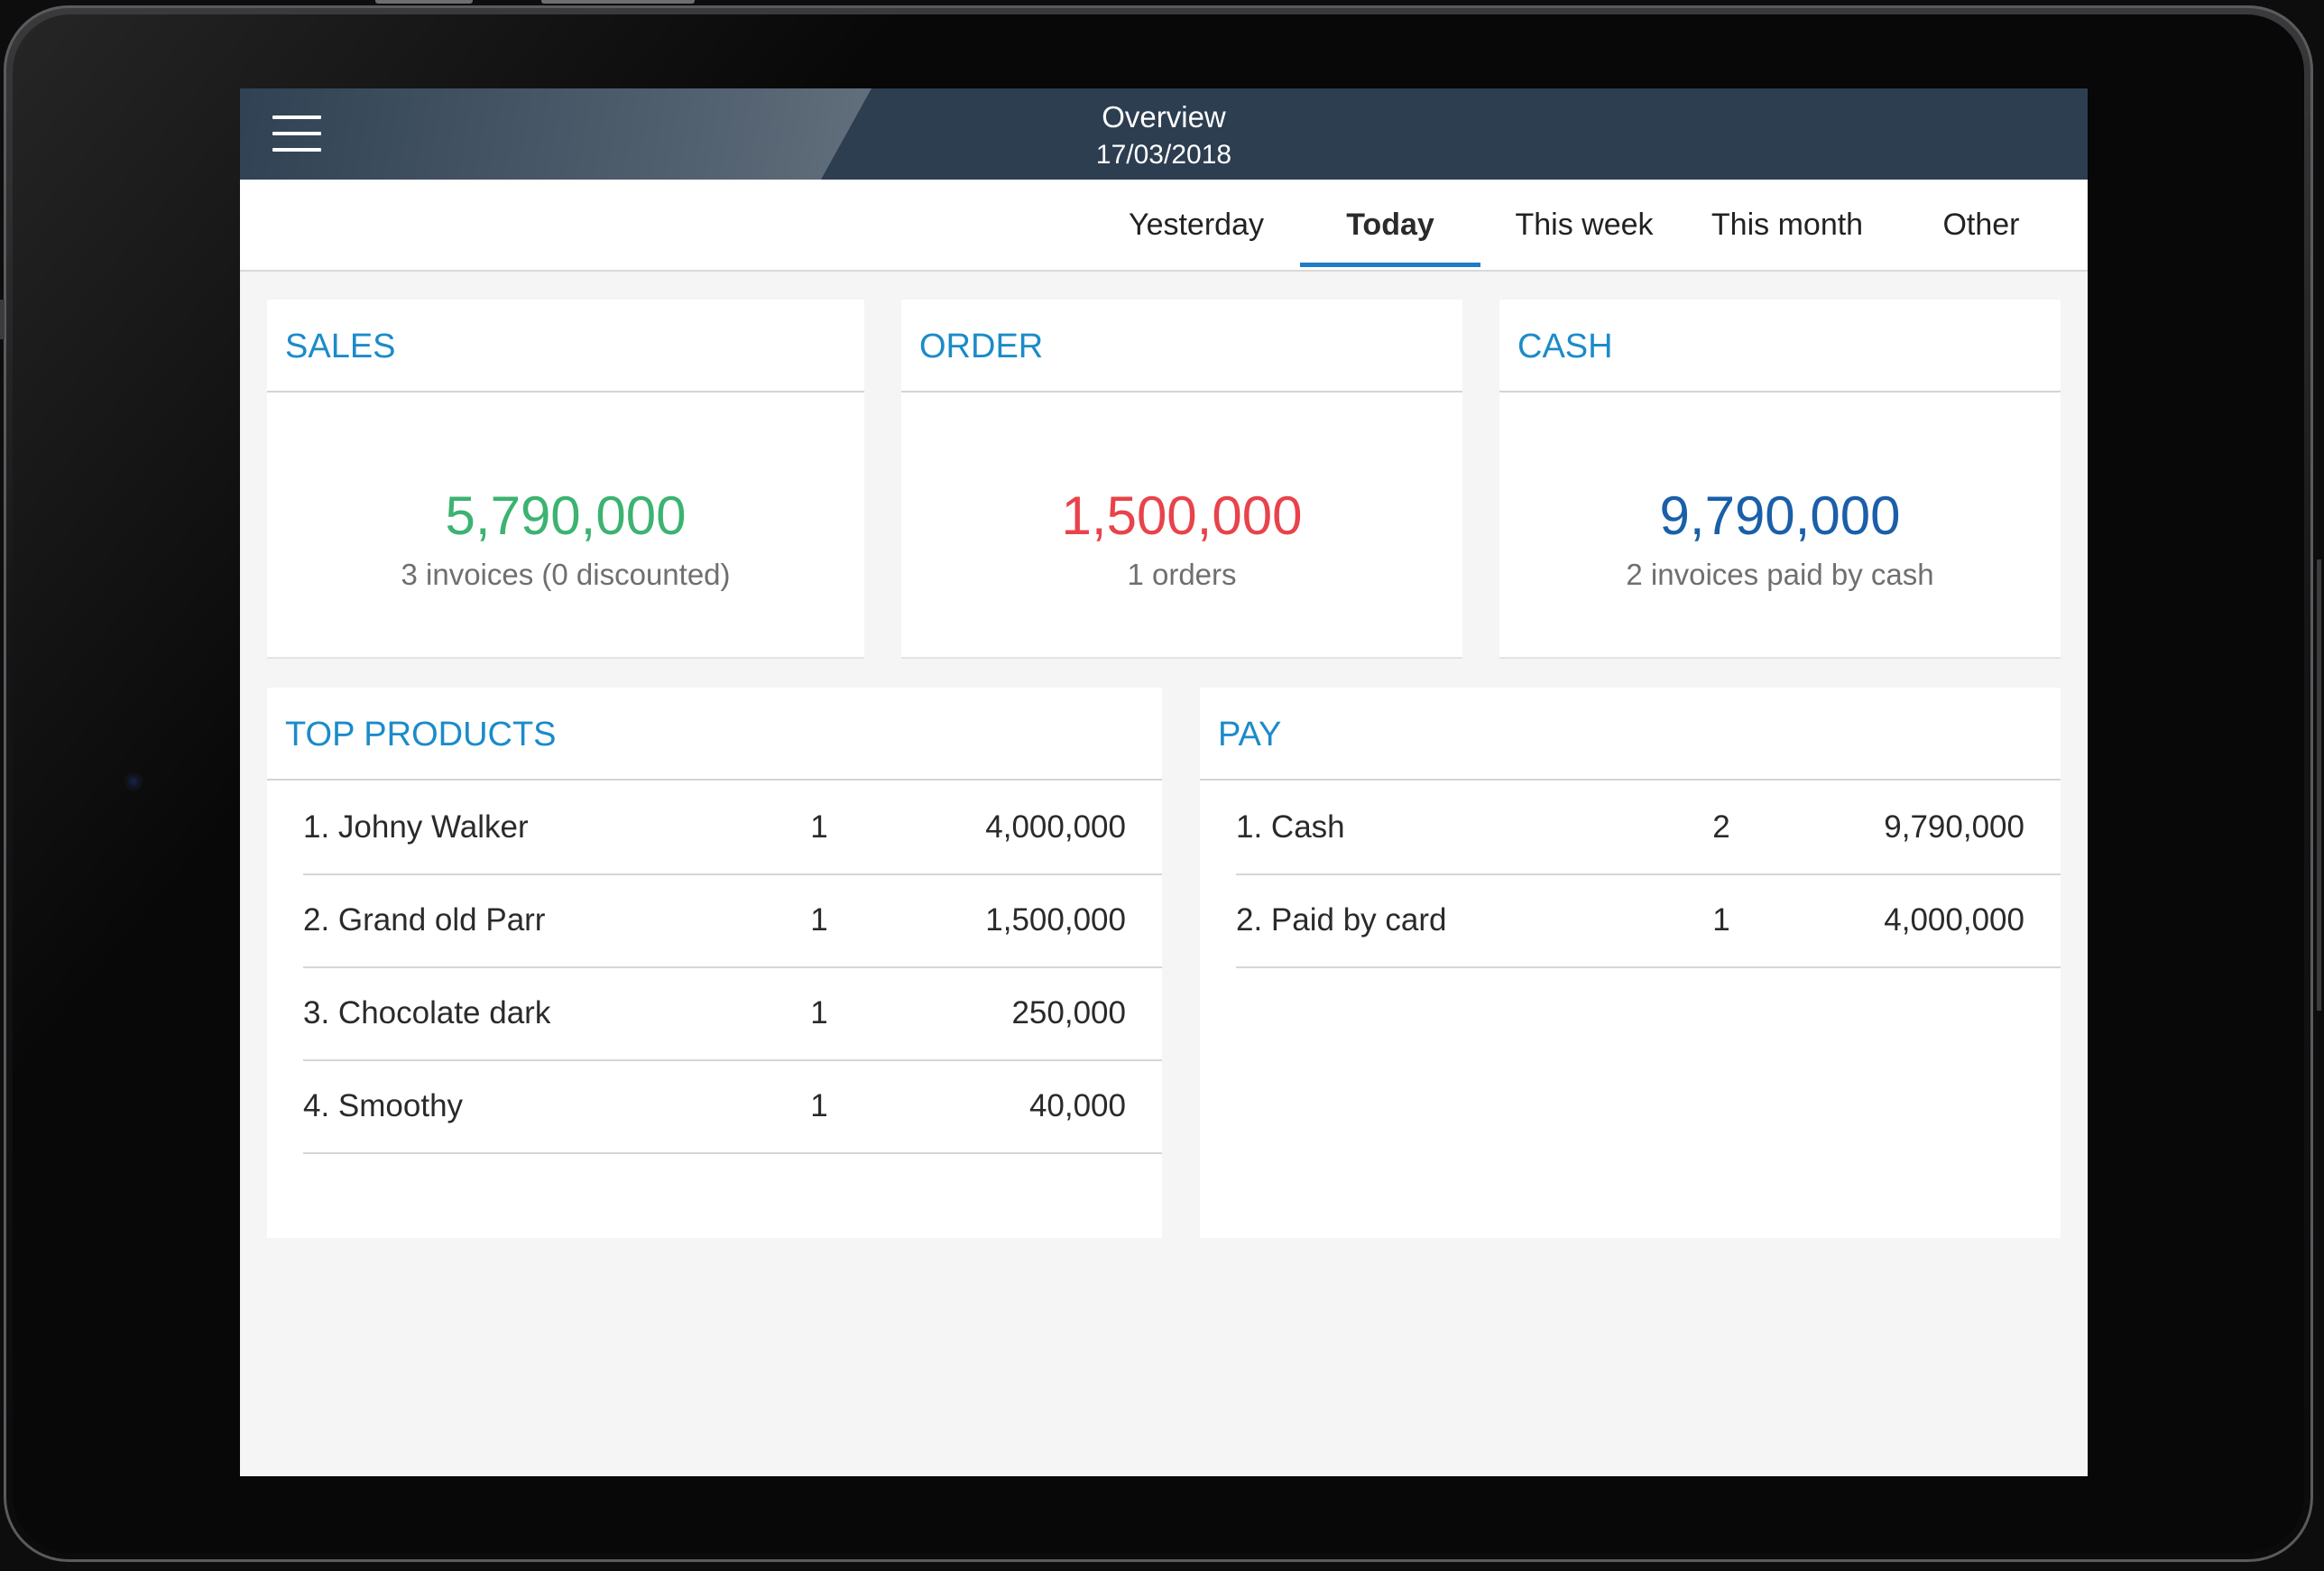 This screenshot has height=1571, width=2324. Describe the element at coordinates (1954, 827) in the screenshot. I see `payment-amount: 9,790,000` at that location.